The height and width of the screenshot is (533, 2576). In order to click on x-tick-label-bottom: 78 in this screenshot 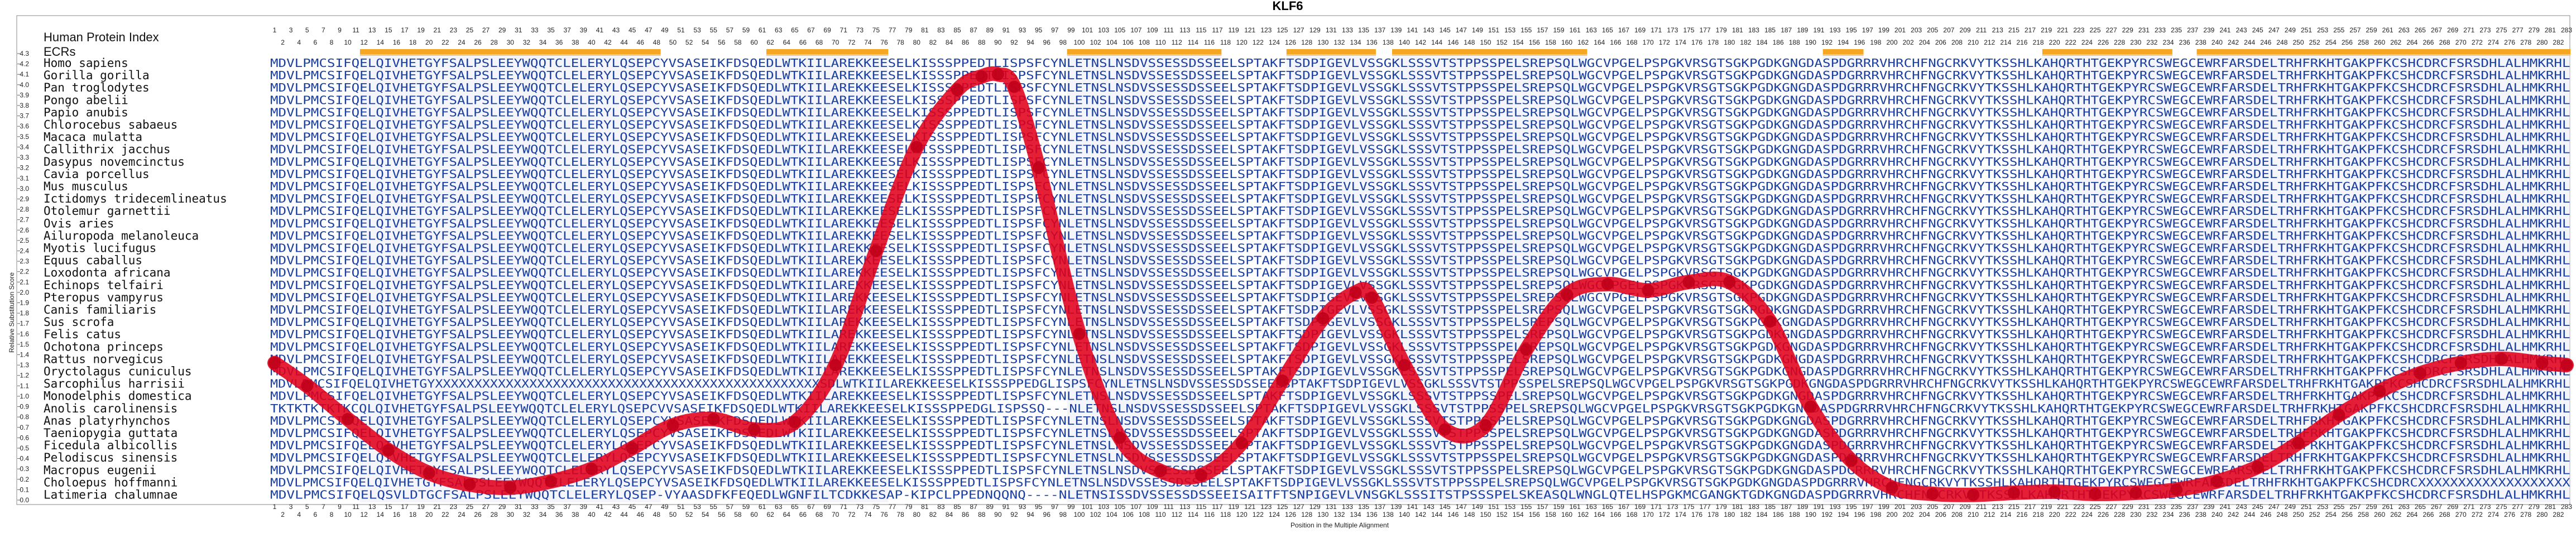, I will do `click(900, 514)`.